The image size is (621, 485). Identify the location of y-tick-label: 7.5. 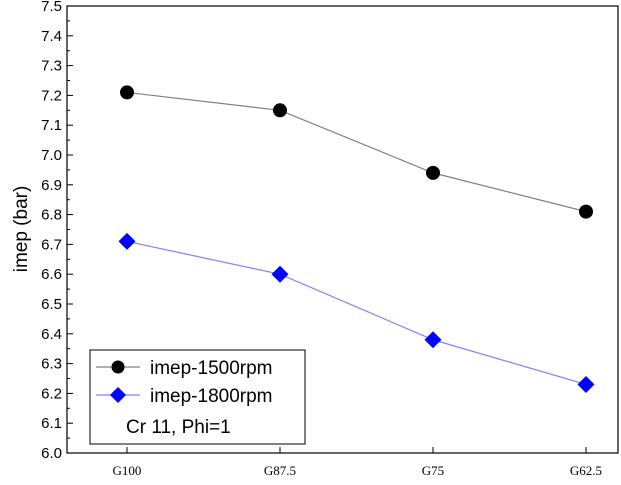
(51, 7).